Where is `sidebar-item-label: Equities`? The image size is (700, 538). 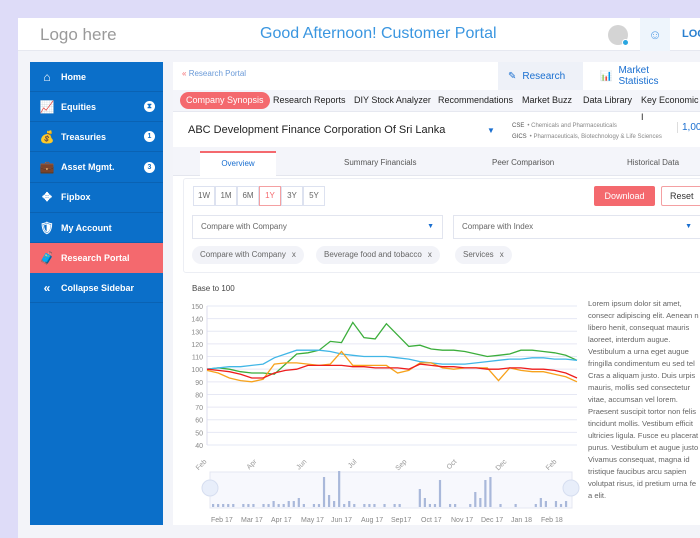
sidebar-item-label: Equities is located at coordinates (79, 106).